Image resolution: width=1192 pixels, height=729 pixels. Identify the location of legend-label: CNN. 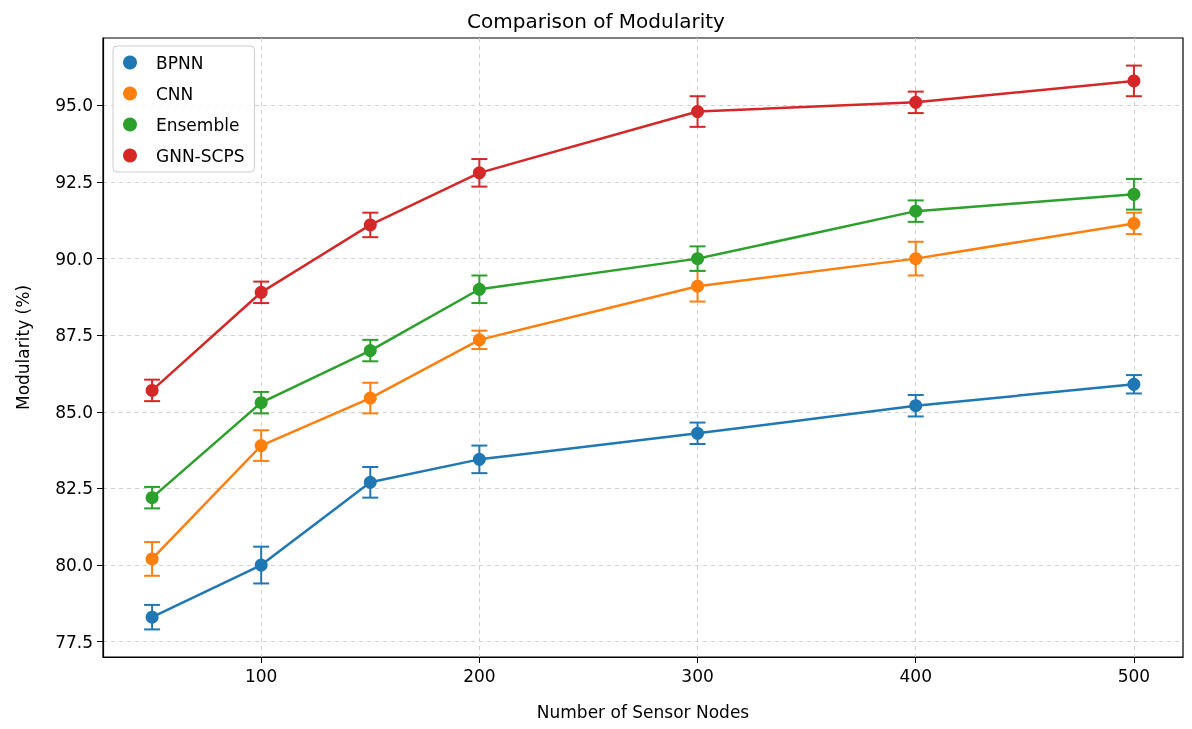
(175, 93).